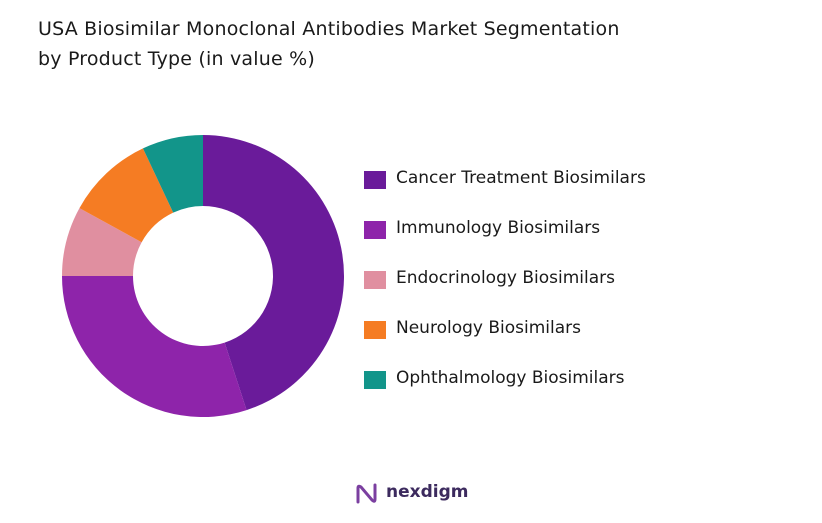 The height and width of the screenshot is (523, 822). Describe the element at coordinates (498, 228) in the screenshot. I see `legend-label: Immunology Biosimilars` at that location.